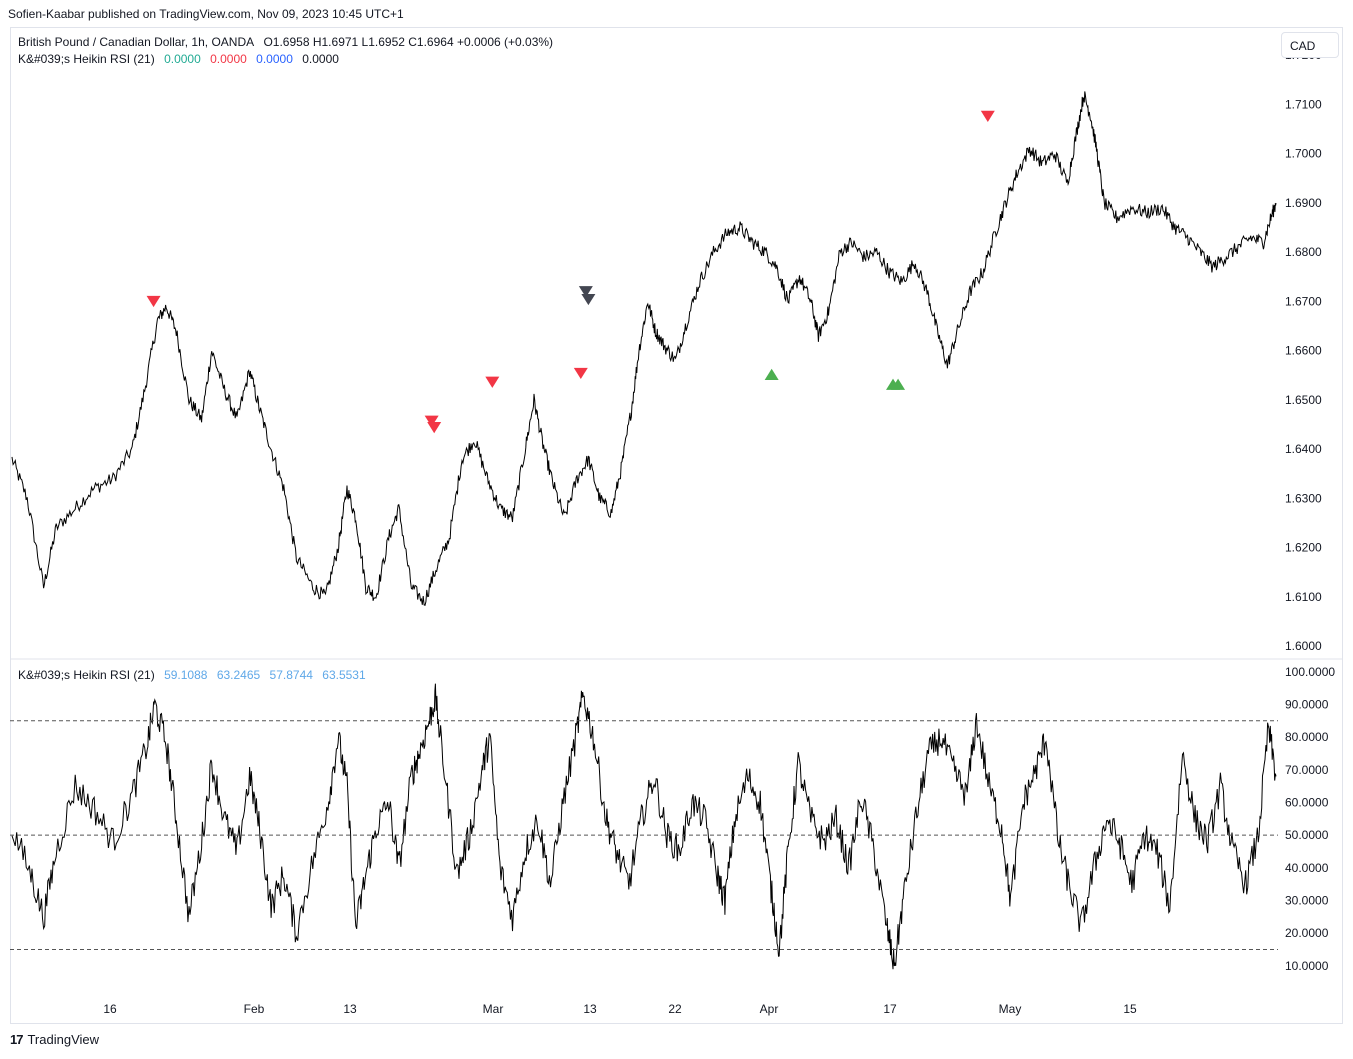 The width and height of the screenshot is (1353, 1059). Describe the element at coordinates (1307, 737) in the screenshot. I see `rsi-axis-label-2: 80.0000` at that location.